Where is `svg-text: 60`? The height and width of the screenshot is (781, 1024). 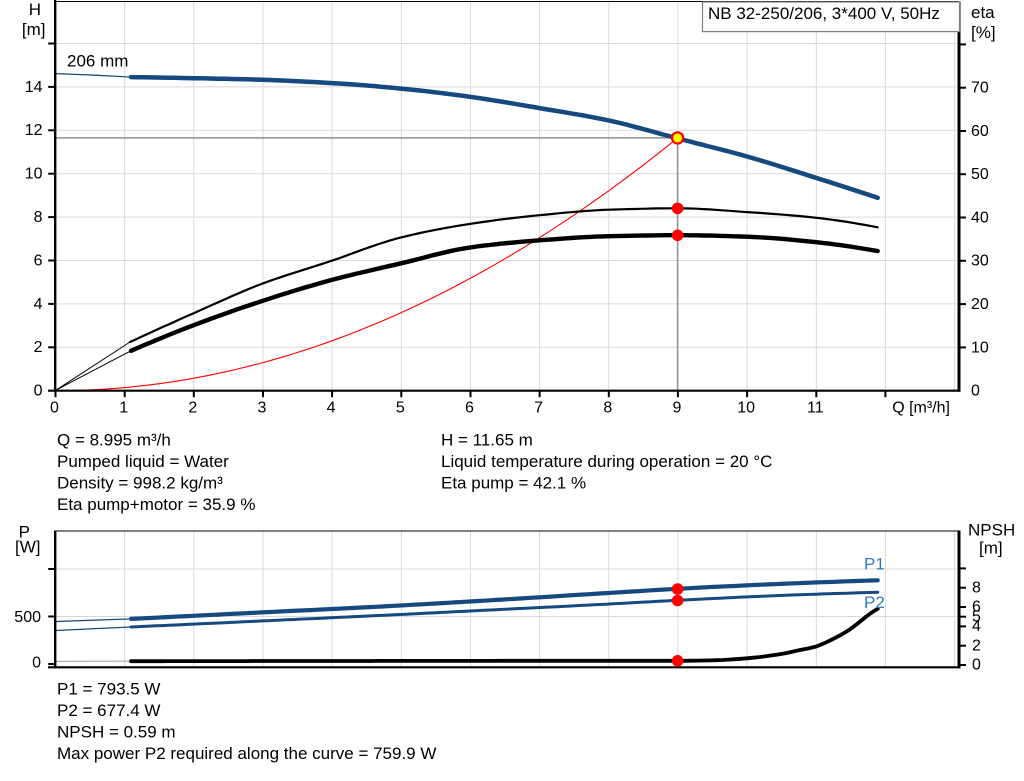
svg-text: 60 is located at coordinates (980, 131).